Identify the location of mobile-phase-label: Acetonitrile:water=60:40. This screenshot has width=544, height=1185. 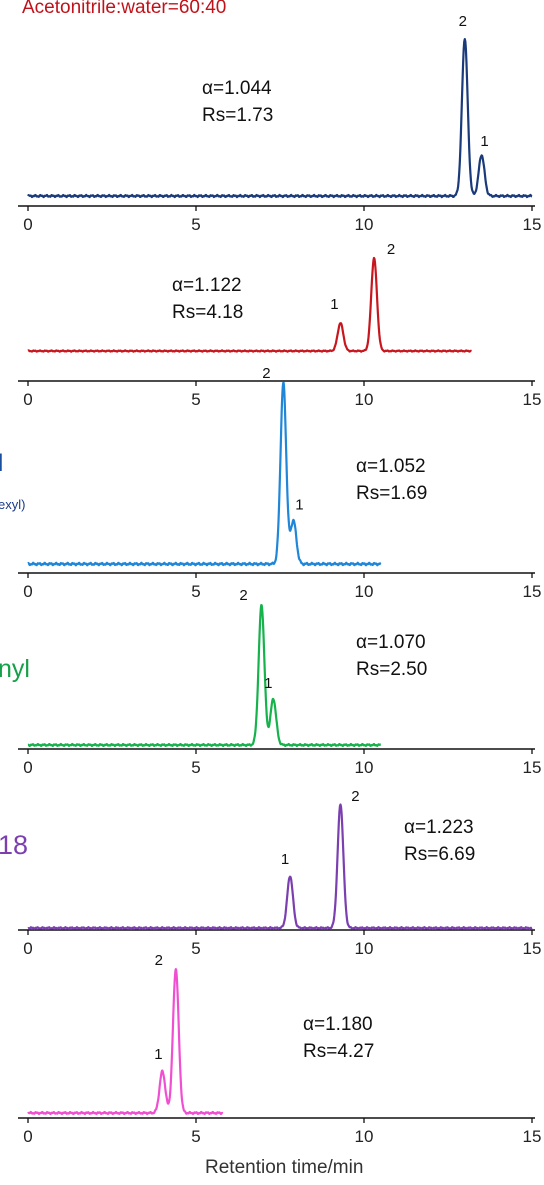
(124, 9).